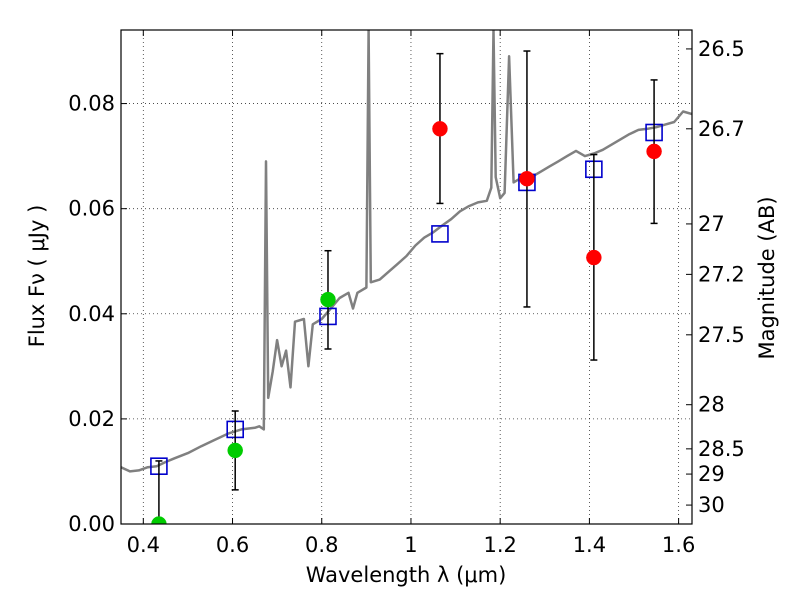  Describe the element at coordinates (711, 405) in the screenshot. I see `right-tick-label: 28` at that location.